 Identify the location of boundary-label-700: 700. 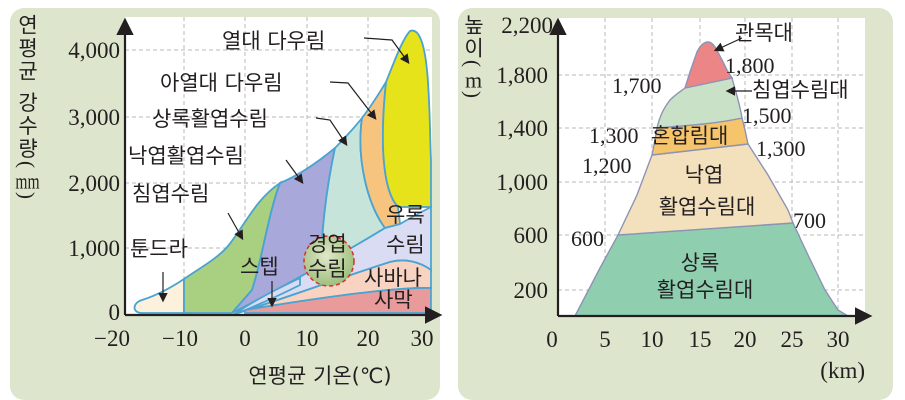
(809, 220).